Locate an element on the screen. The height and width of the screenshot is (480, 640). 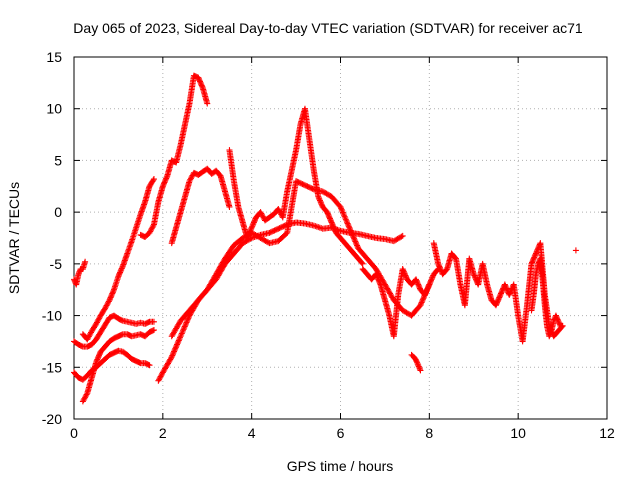
x-tick-label: 0 is located at coordinates (74, 433).